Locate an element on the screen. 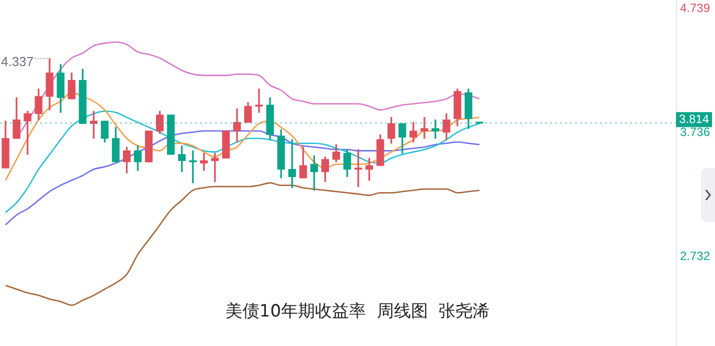 The image size is (715, 346). y-tick-label: 4.739 is located at coordinates (695, 8).